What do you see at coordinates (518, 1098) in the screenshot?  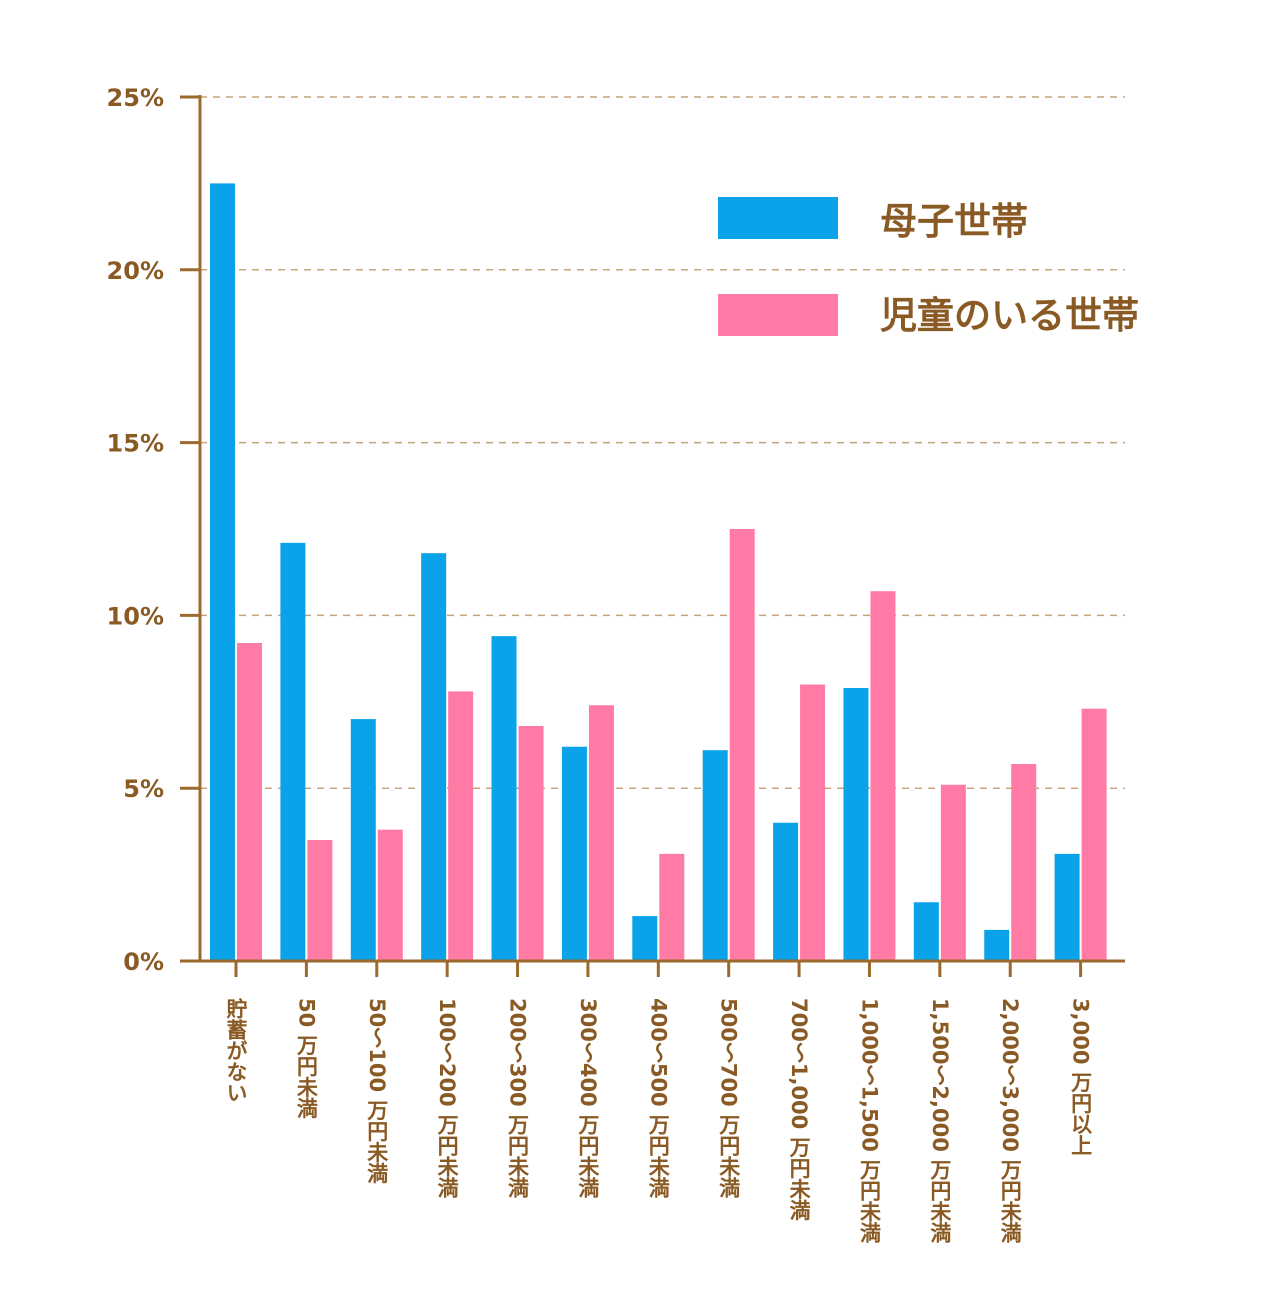 I see `x-tick-label: 200～300 万円未満` at bounding box center [518, 1098].